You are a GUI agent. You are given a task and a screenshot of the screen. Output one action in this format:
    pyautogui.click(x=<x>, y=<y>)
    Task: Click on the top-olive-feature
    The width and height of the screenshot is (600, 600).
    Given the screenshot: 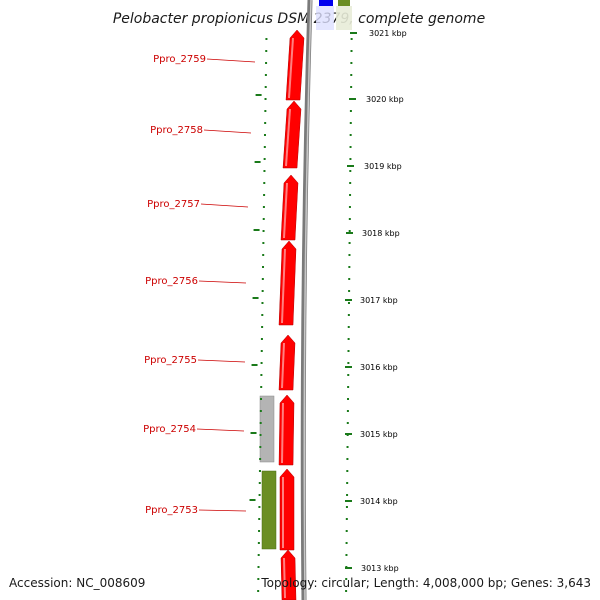 What is the action you would take?
    pyautogui.click(x=344, y=3)
    